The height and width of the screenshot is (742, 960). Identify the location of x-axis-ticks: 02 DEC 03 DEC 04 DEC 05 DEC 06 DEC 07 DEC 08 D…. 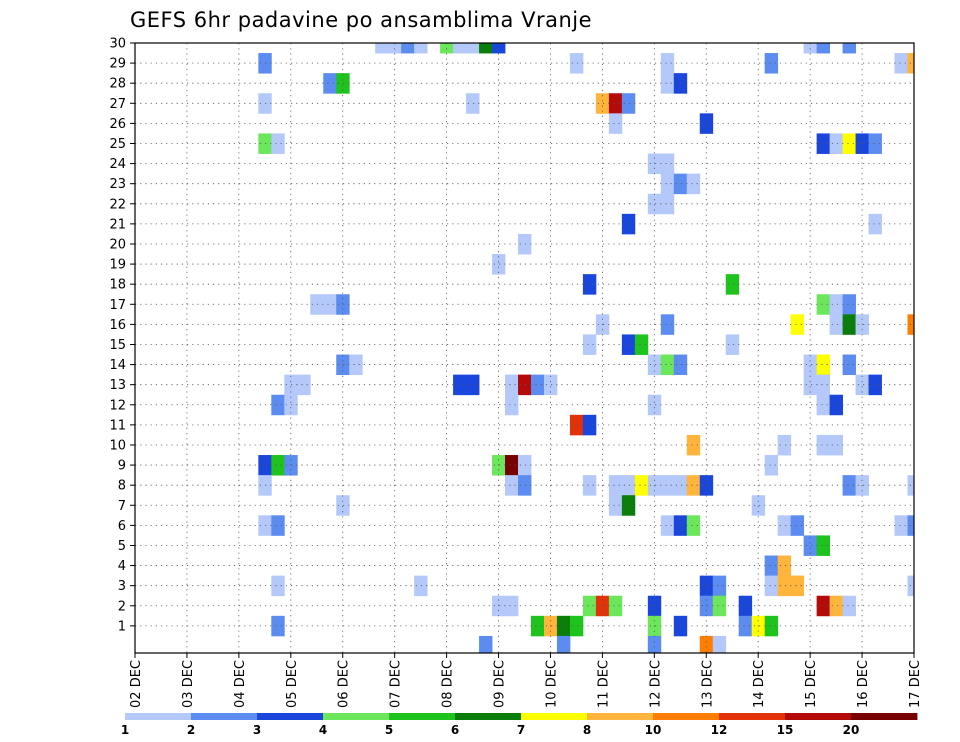
(526, 680).